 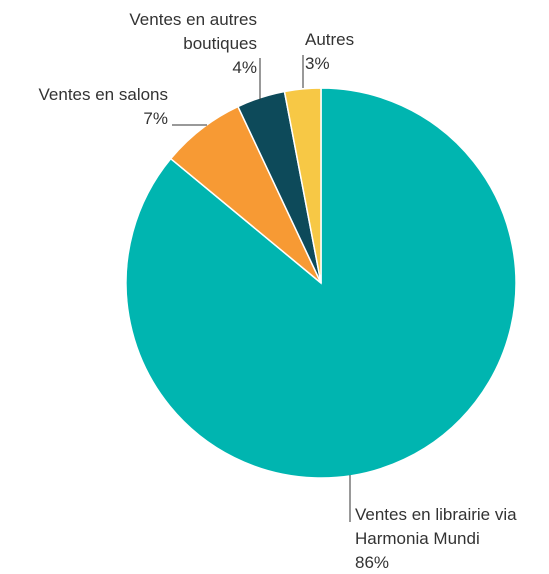 What do you see at coordinates (372, 562) in the screenshot?
I see `value-label: 86%` at bounding box center [372, 562].